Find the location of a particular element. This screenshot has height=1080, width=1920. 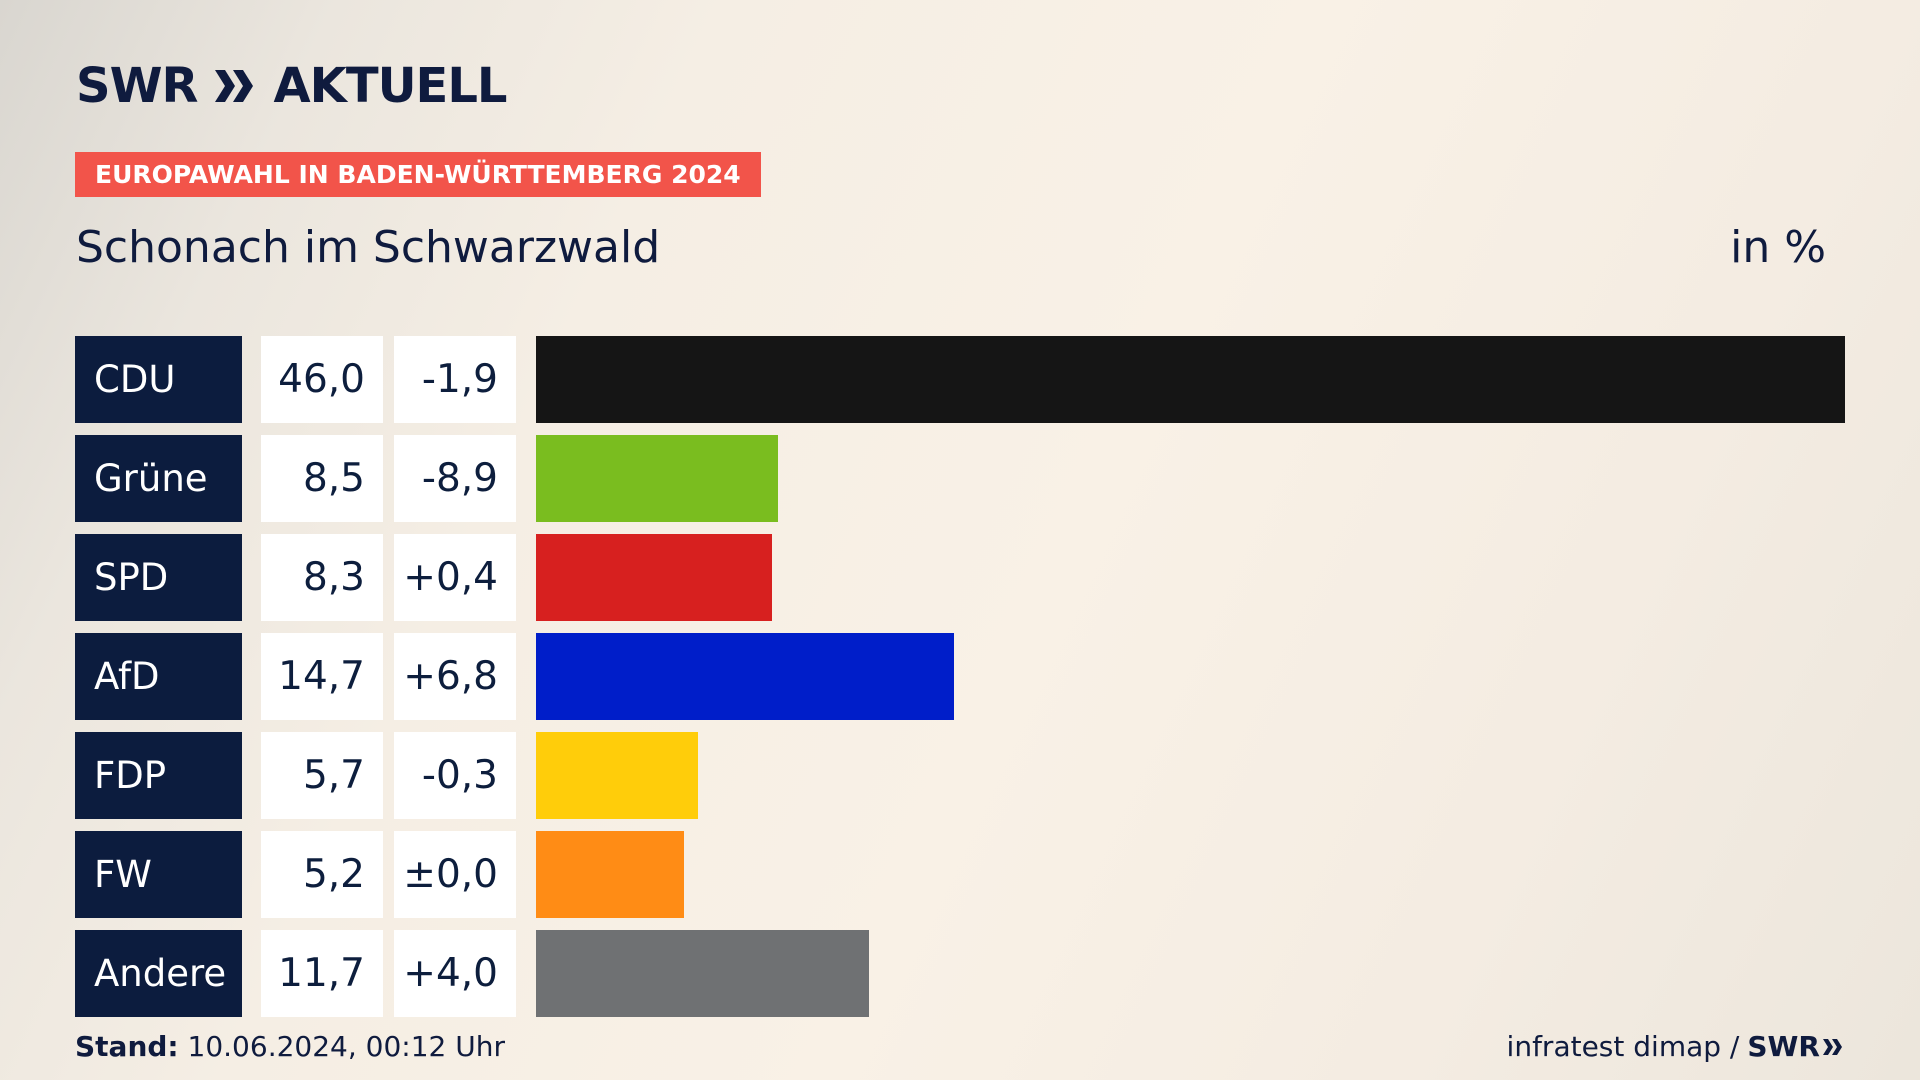

vote-share-label: 46,0 is located at coordinates (322, 379).